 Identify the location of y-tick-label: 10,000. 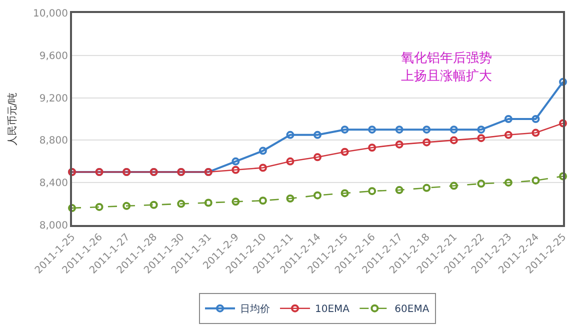
(50, 14).